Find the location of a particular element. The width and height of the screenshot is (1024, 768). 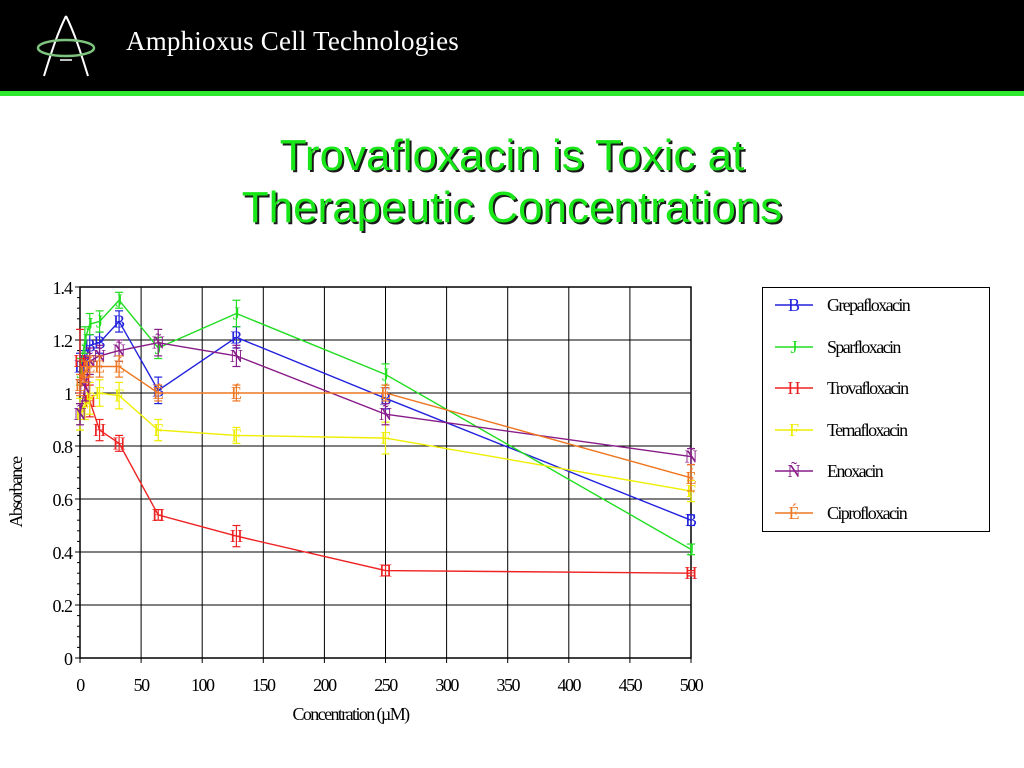

legend-marker: J is located at coordinates (793, 347).